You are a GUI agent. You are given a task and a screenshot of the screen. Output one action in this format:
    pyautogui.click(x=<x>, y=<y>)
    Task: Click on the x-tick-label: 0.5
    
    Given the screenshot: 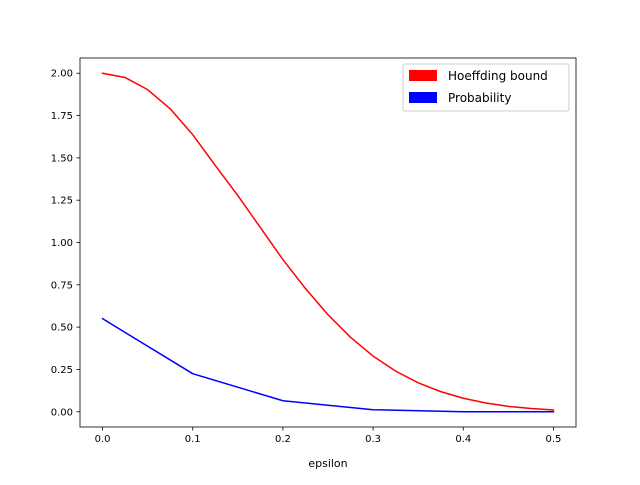 What is the action you would take?
    pyautogui.click(x=554, y=439)
    